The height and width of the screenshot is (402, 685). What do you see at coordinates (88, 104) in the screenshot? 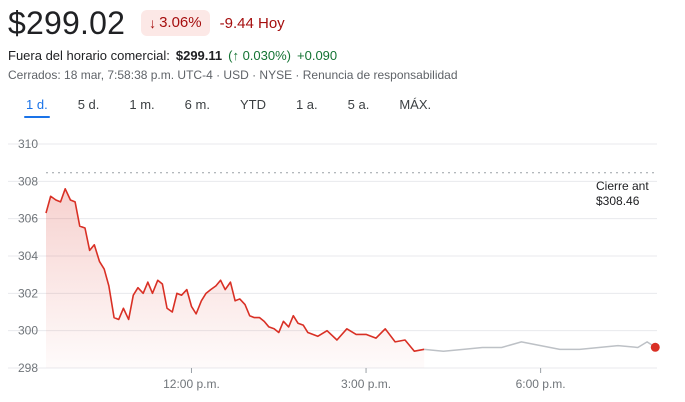
I see `range-tab: 5 d.` at bounding box center [88, 104].